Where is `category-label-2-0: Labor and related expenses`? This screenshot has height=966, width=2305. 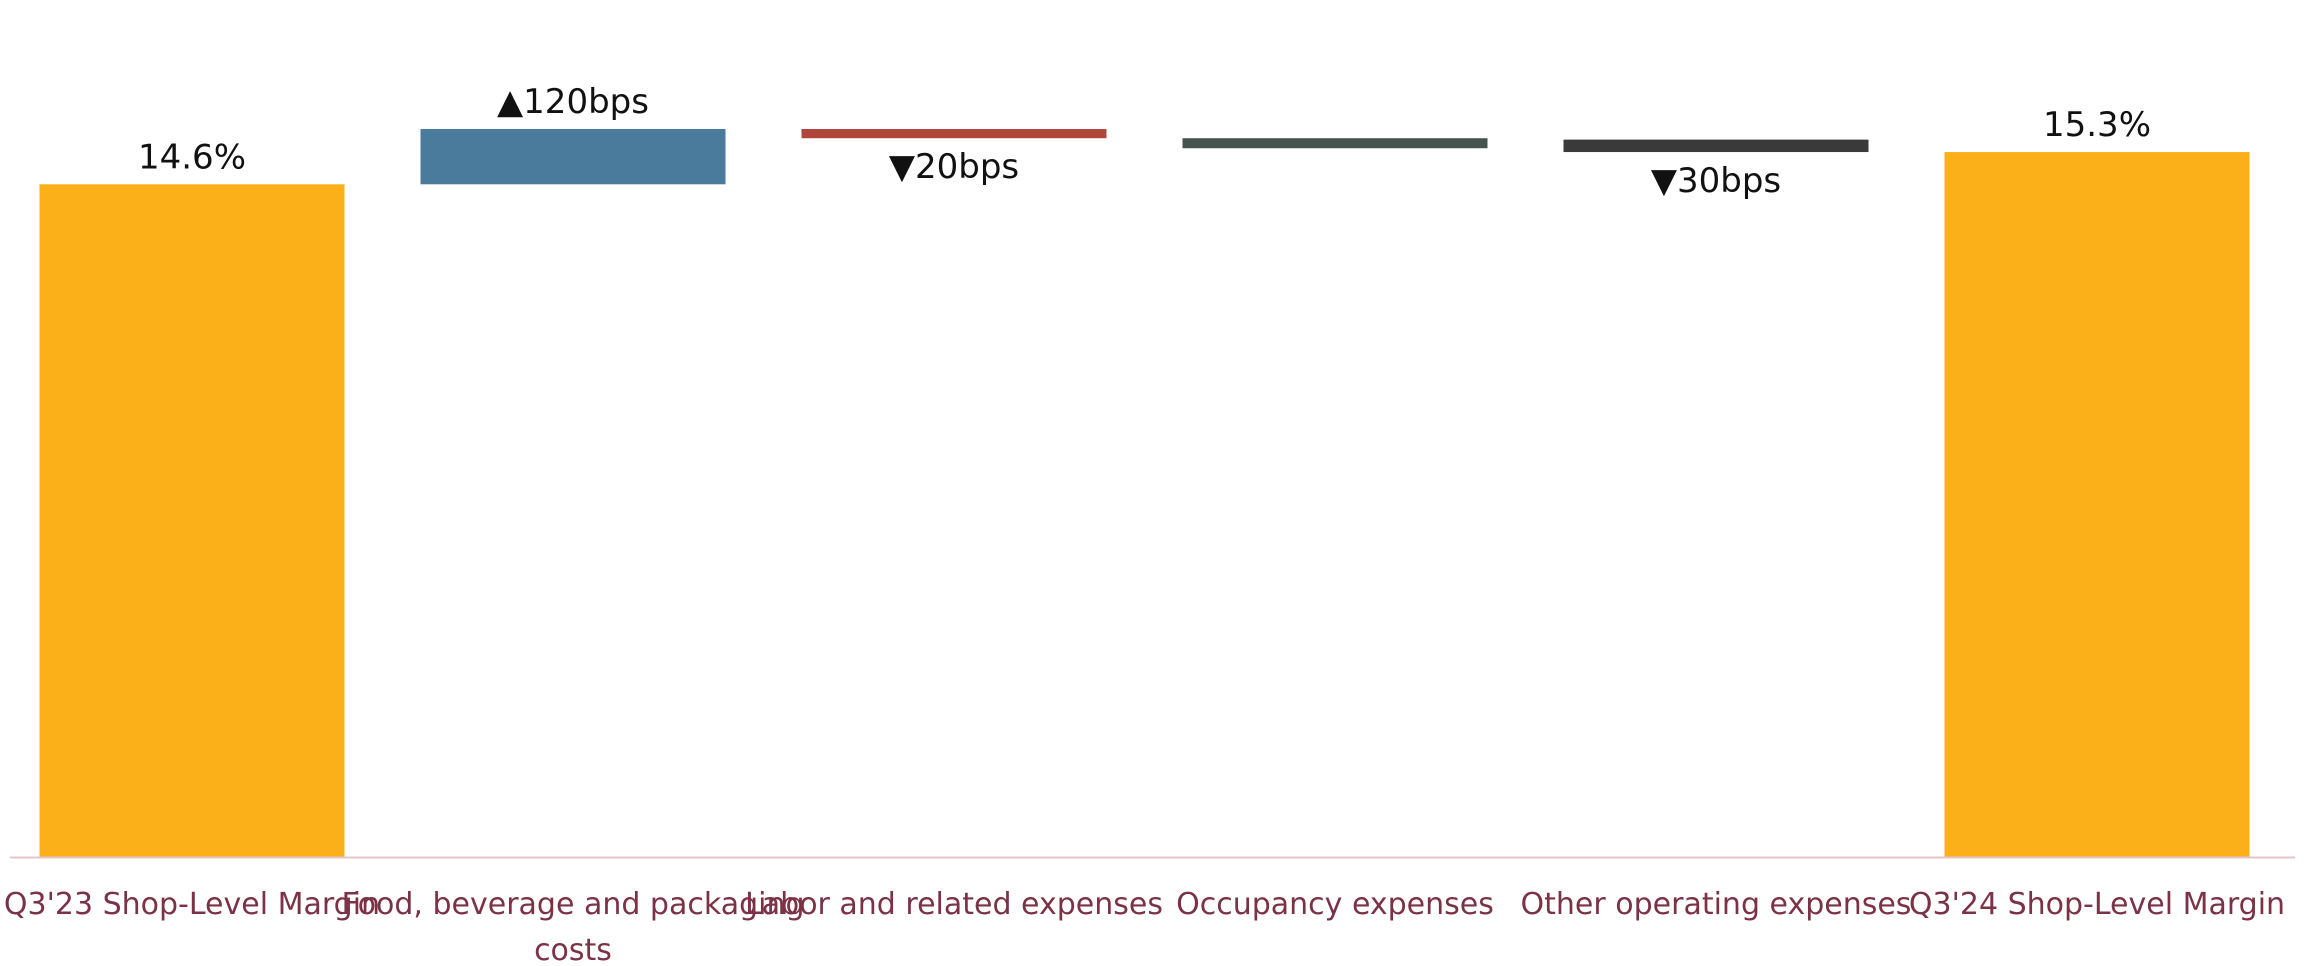
category-label-2-0: Labor and related expenses is located at coordinates (954, 904).